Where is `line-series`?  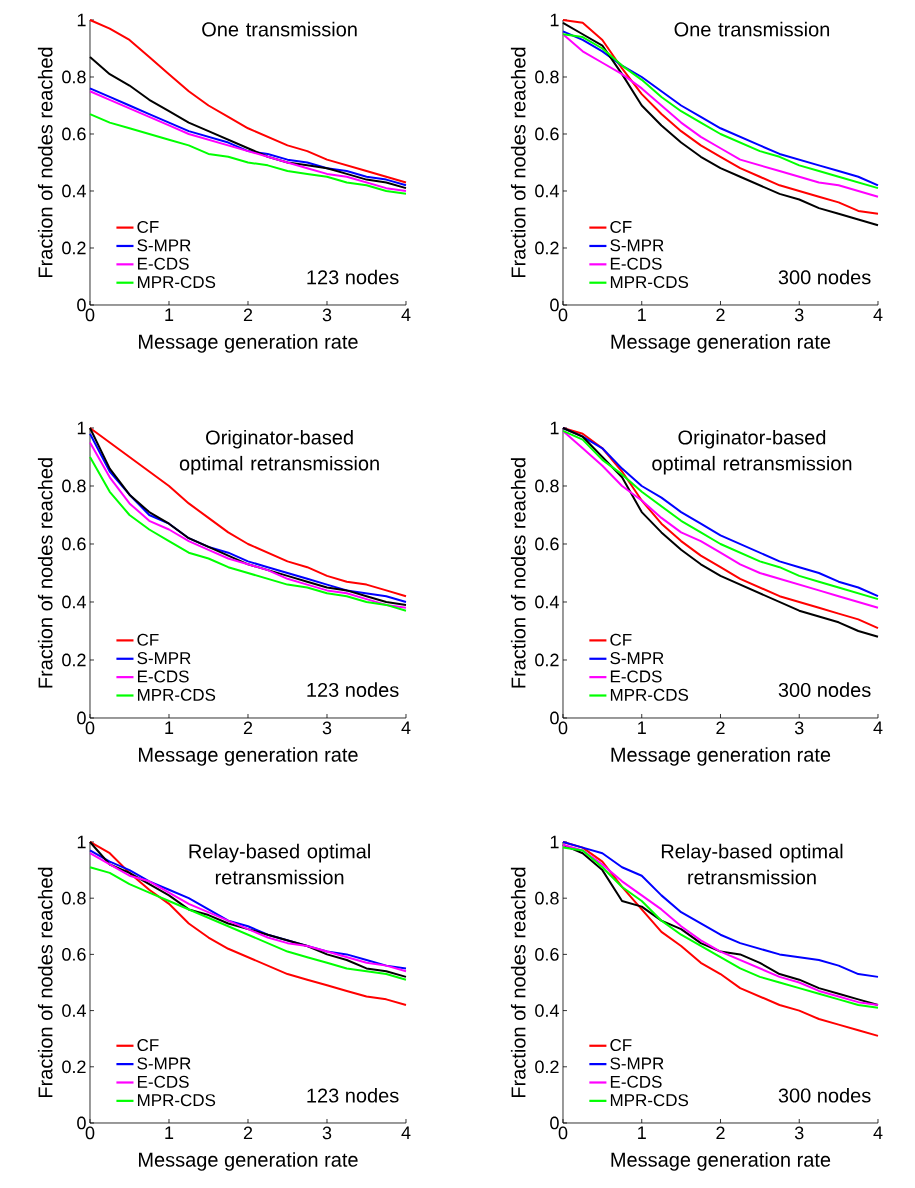
line-series is located at coordinates (248, 154).